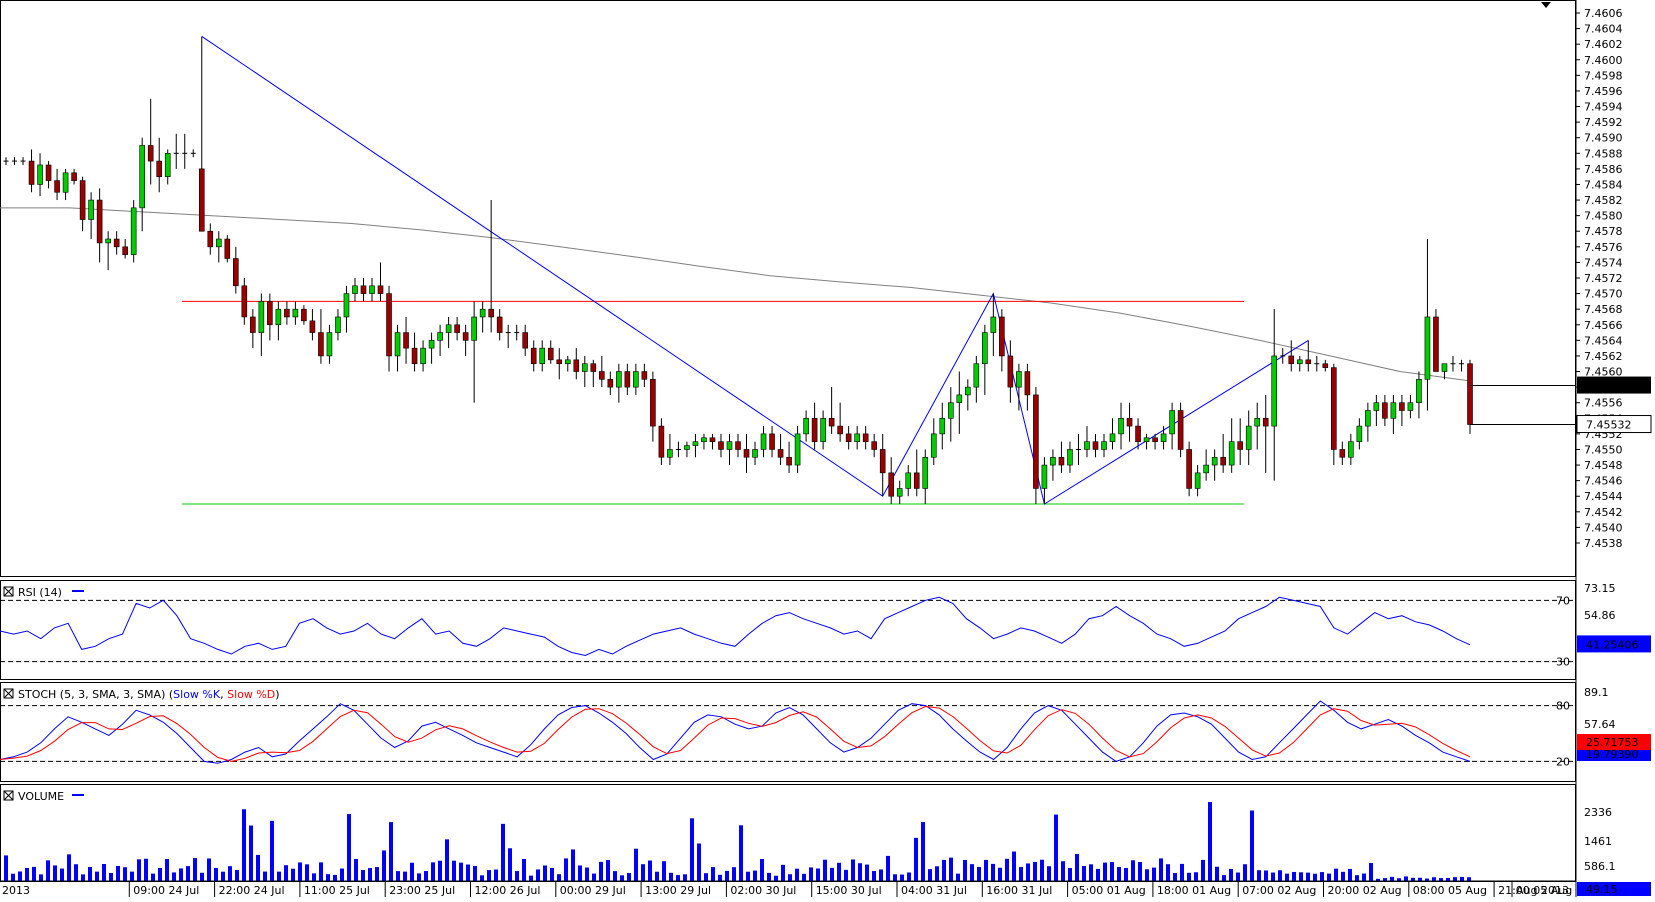 The image size is (1655, 902). Describe the element at coordinates (8, 795) in the screenshot. I see `volume-close-icon-x2` at that location.